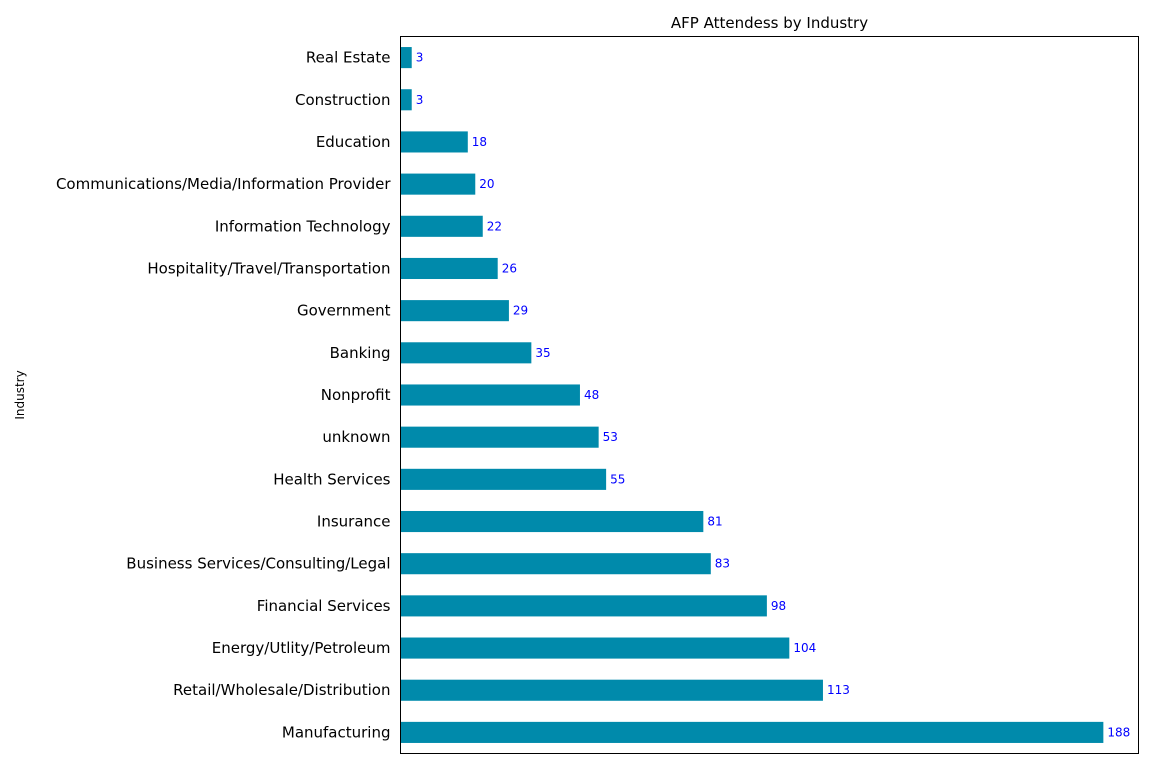 The height and width of the screenshot is (768, 1152). Describe the element at coordinates (303, 226) in the screenshot. I see `category-label: Information Technology` at that location.